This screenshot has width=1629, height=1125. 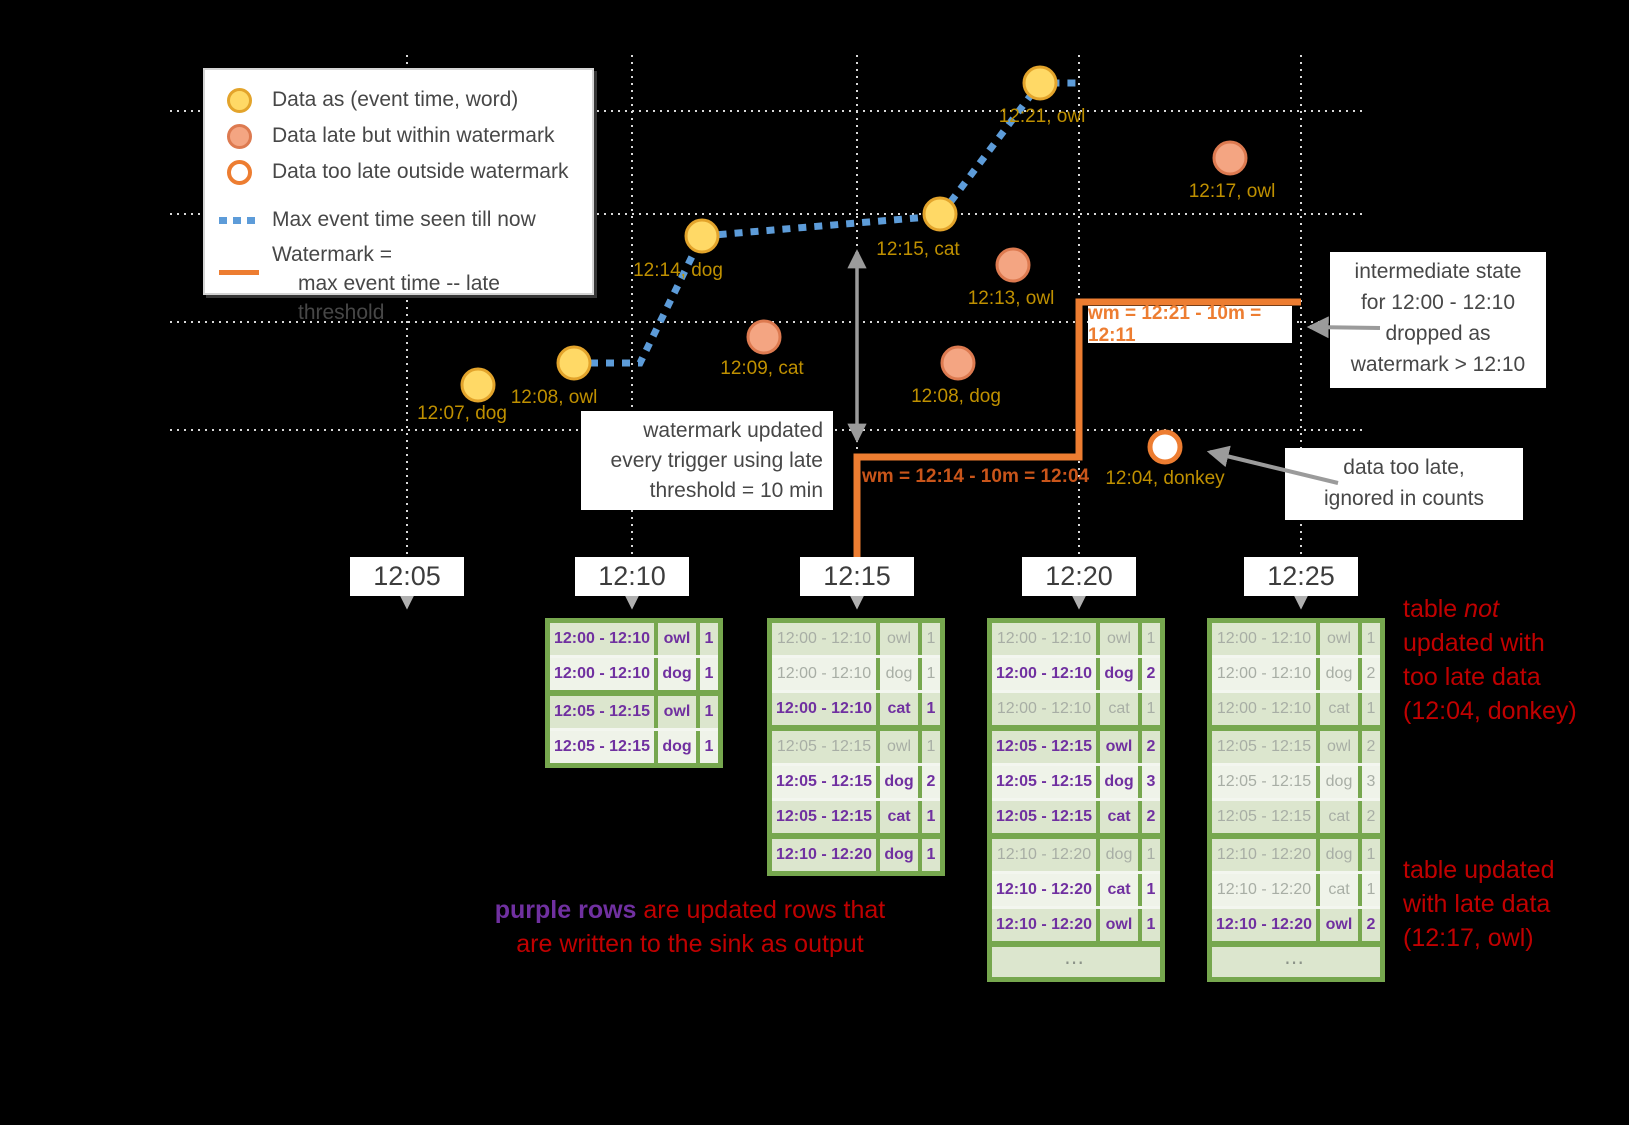 What do you see at coordinates (736, 490) in the screenshot?
I see `callout-line: threshold = 10 min` at bounding box center [736, 490].